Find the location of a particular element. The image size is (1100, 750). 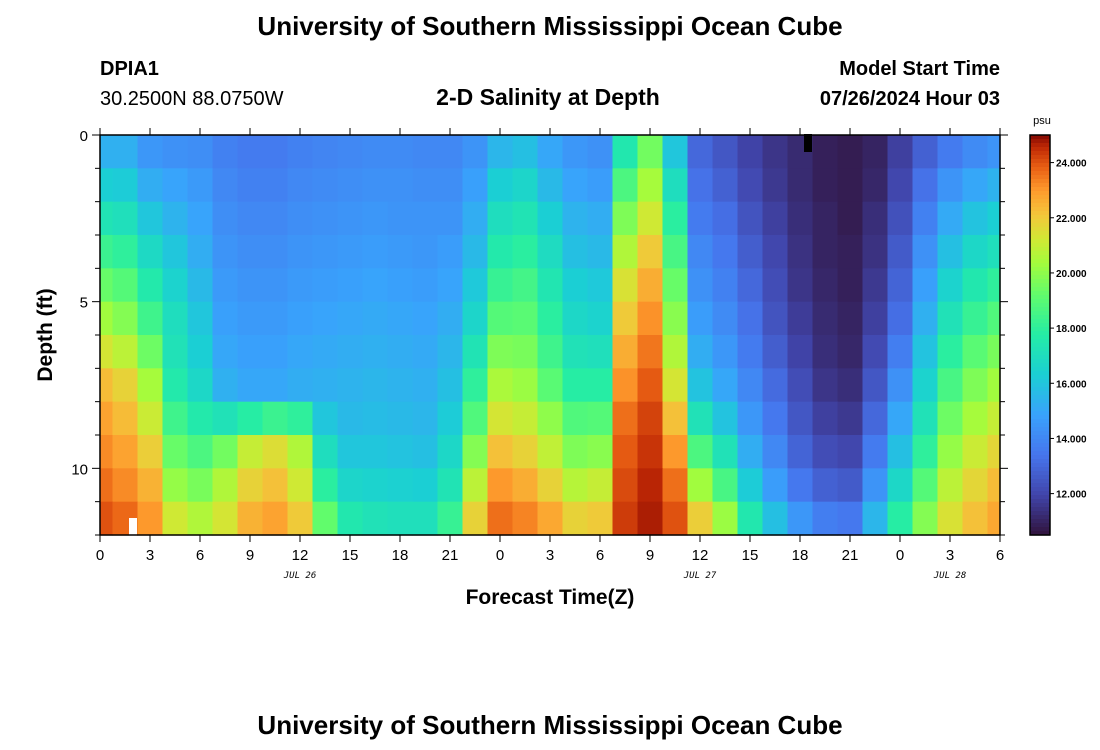

day-label: JUL 28 is located at coordinates (950, 576).